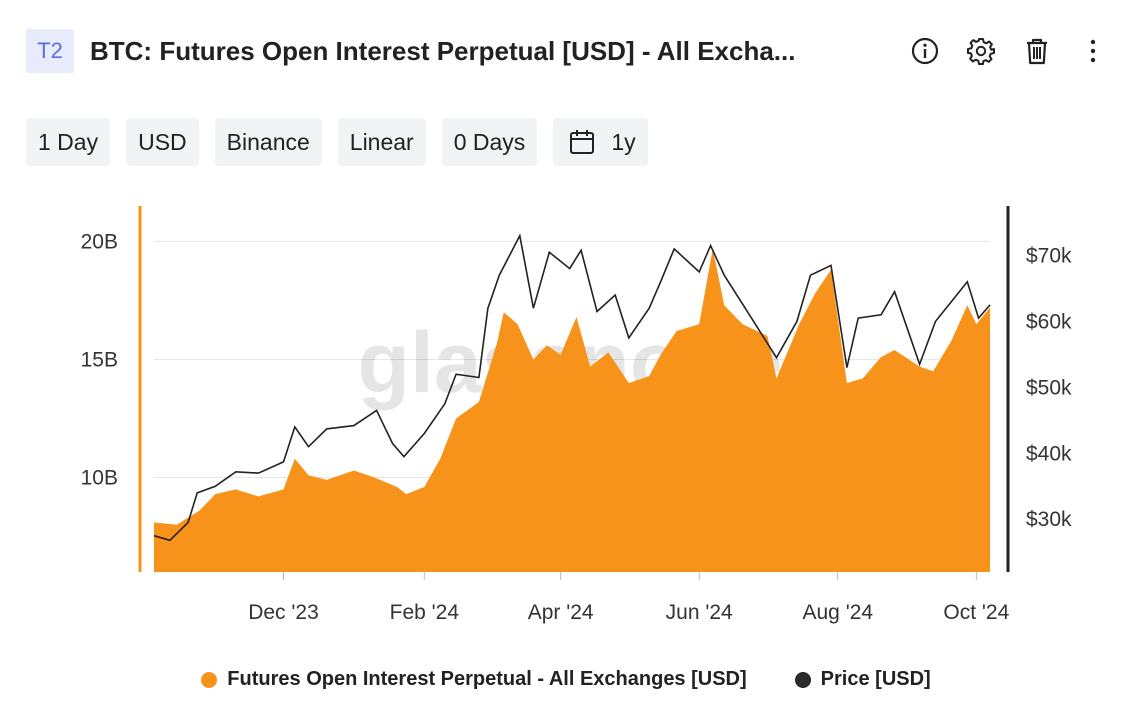 The width and height of the screenshot is (1132, 708). I want to click on left-axis-ticks: 10B 15B 20B, so click(99, 359).